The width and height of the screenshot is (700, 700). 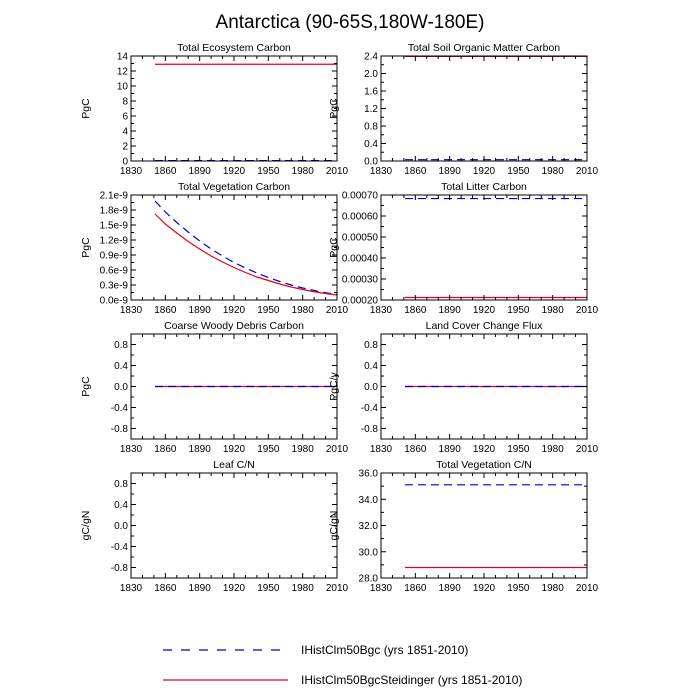 I want to click on y-tick-label: 0.00060, so click(x=360, y=217).